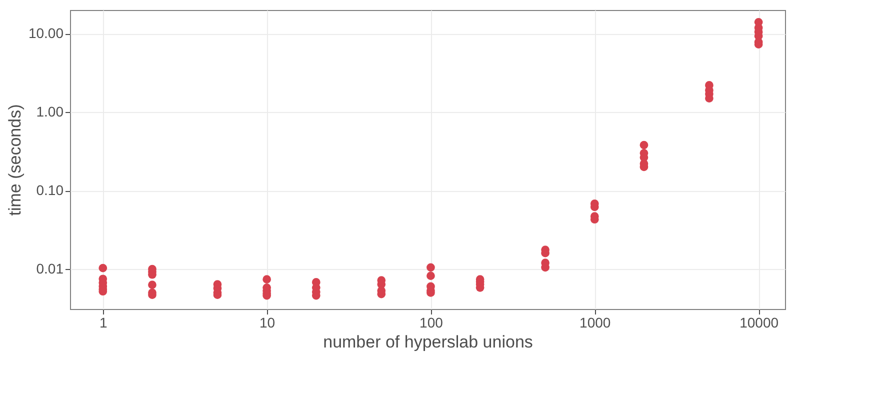 The image size is (883, 412). Describe the element at coordinates (595, 322) in the screenshot. I see `x-tick-label: 1000` at that location.